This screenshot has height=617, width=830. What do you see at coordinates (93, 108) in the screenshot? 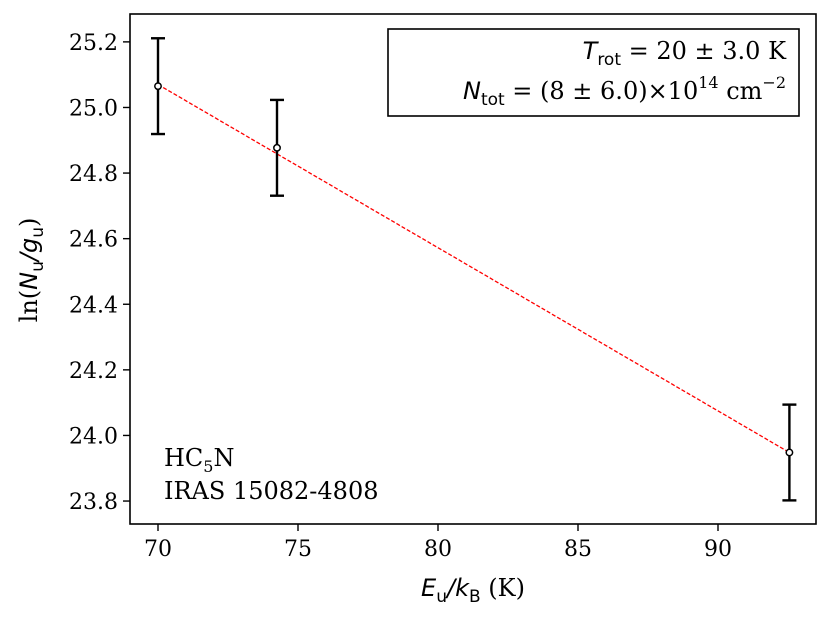
I see `y-tick-label: 25.0` at bounding box center [93, 108].